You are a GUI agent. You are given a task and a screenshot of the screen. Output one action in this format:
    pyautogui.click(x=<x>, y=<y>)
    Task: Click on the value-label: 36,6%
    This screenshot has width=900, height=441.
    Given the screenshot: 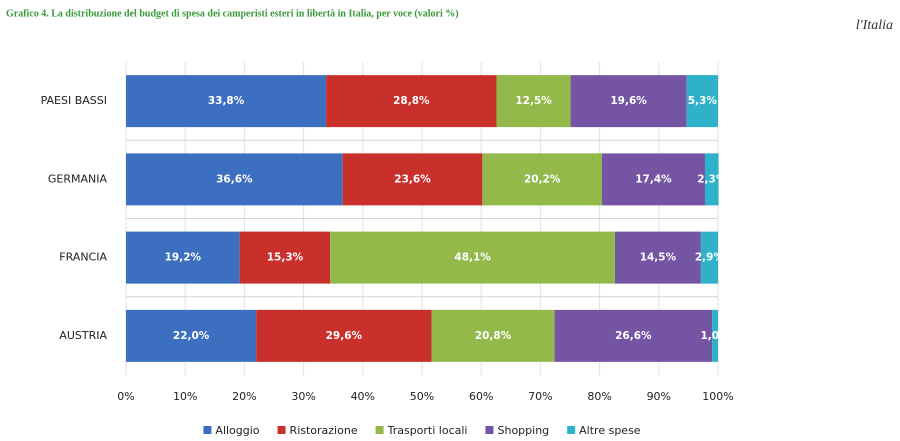 What is the action you would take?
    pyautogui.click(x=234, y=179)
    